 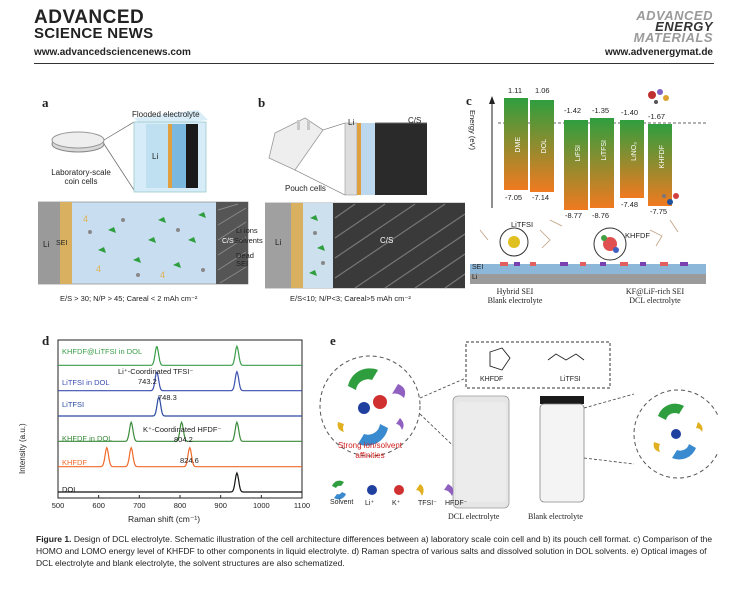 I want to click on d-label-3: KHFDF in DOL, so click(x=87, y=438).